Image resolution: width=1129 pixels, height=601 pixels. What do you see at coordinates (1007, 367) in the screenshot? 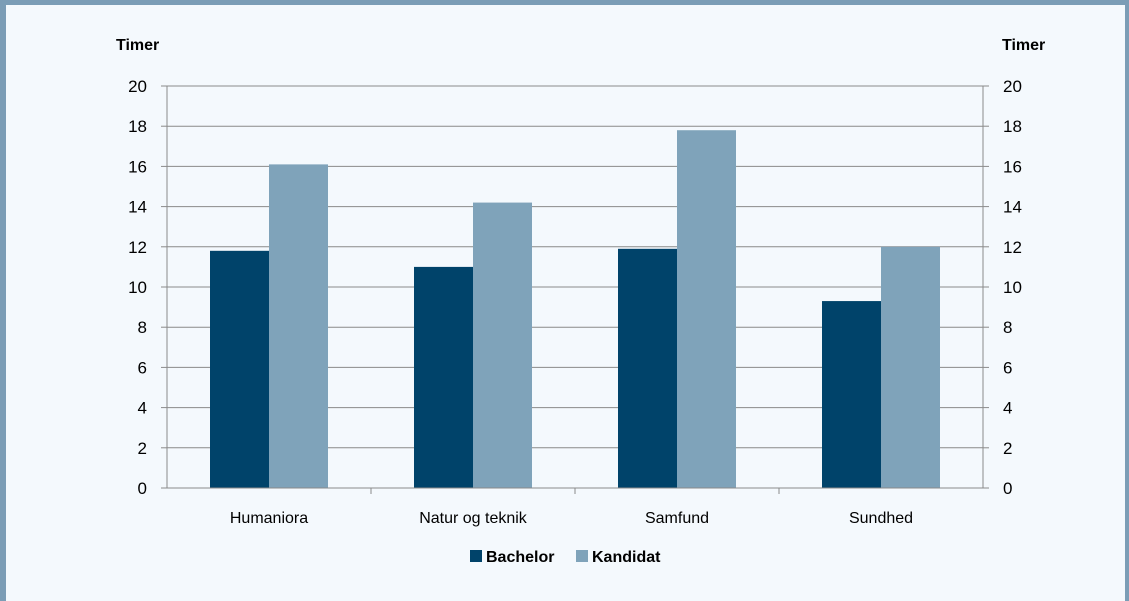
I see `y-tick-label-right: 6` at bounding box center [1007, 367].